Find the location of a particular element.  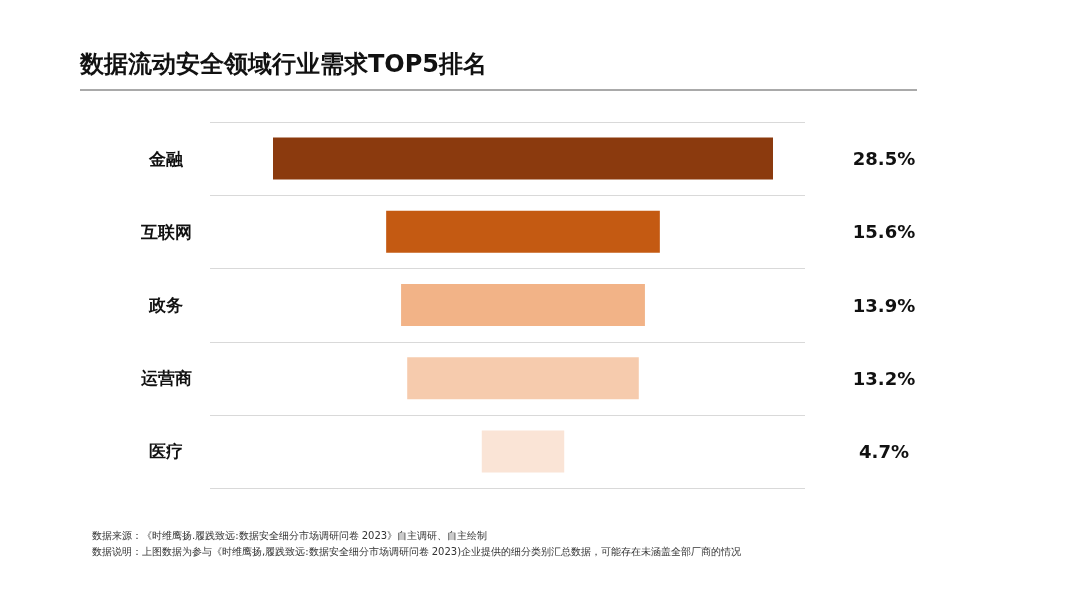

data-label: 4.7% is located at coordinates (884, 451).